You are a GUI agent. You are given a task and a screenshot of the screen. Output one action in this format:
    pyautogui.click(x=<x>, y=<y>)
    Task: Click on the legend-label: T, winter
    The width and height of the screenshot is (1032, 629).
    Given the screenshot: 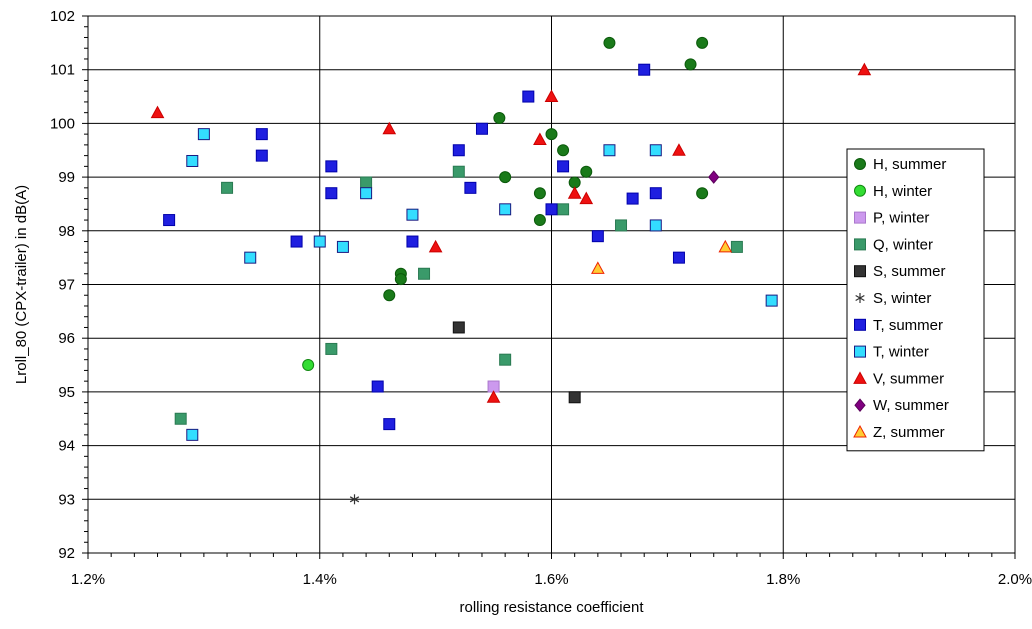 What is the action you would take?
    pyautogui.click(x=901, y=352)
    